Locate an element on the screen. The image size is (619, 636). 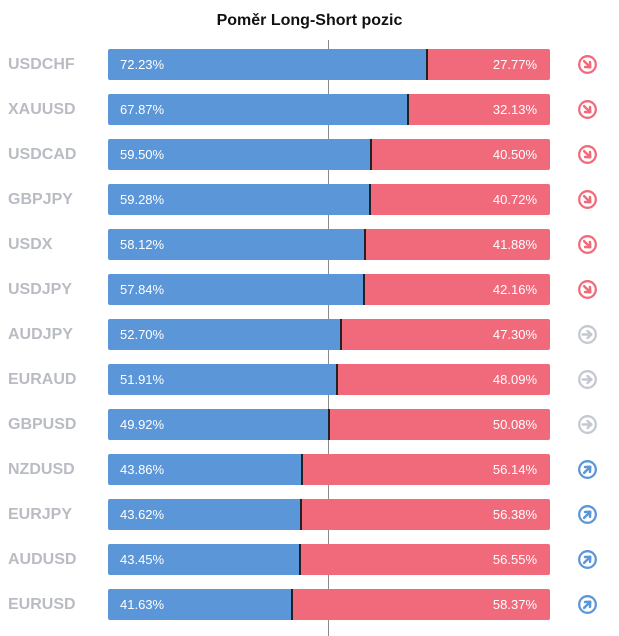
symbol-label: USDX is located at coordinates (30, 244).